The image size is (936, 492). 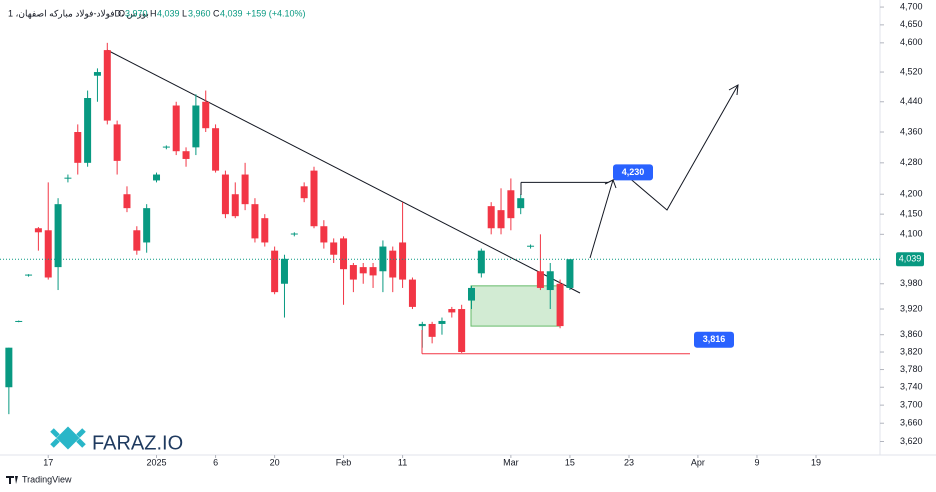 I want to click on support-zone, so click(x=515, y=306).